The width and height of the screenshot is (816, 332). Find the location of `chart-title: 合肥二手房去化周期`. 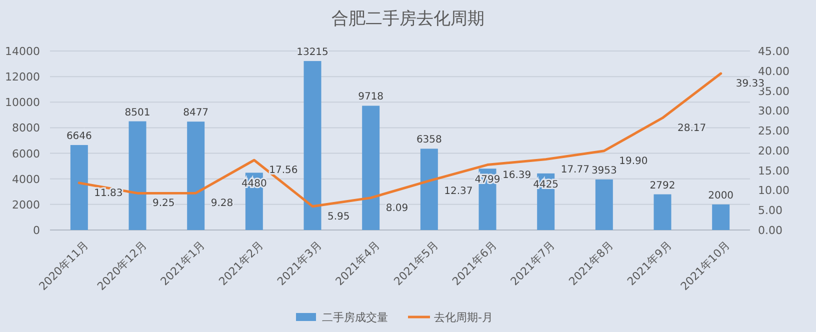

chart-title: 合肥二手房去化周期 is located at coordinates (408, 19).